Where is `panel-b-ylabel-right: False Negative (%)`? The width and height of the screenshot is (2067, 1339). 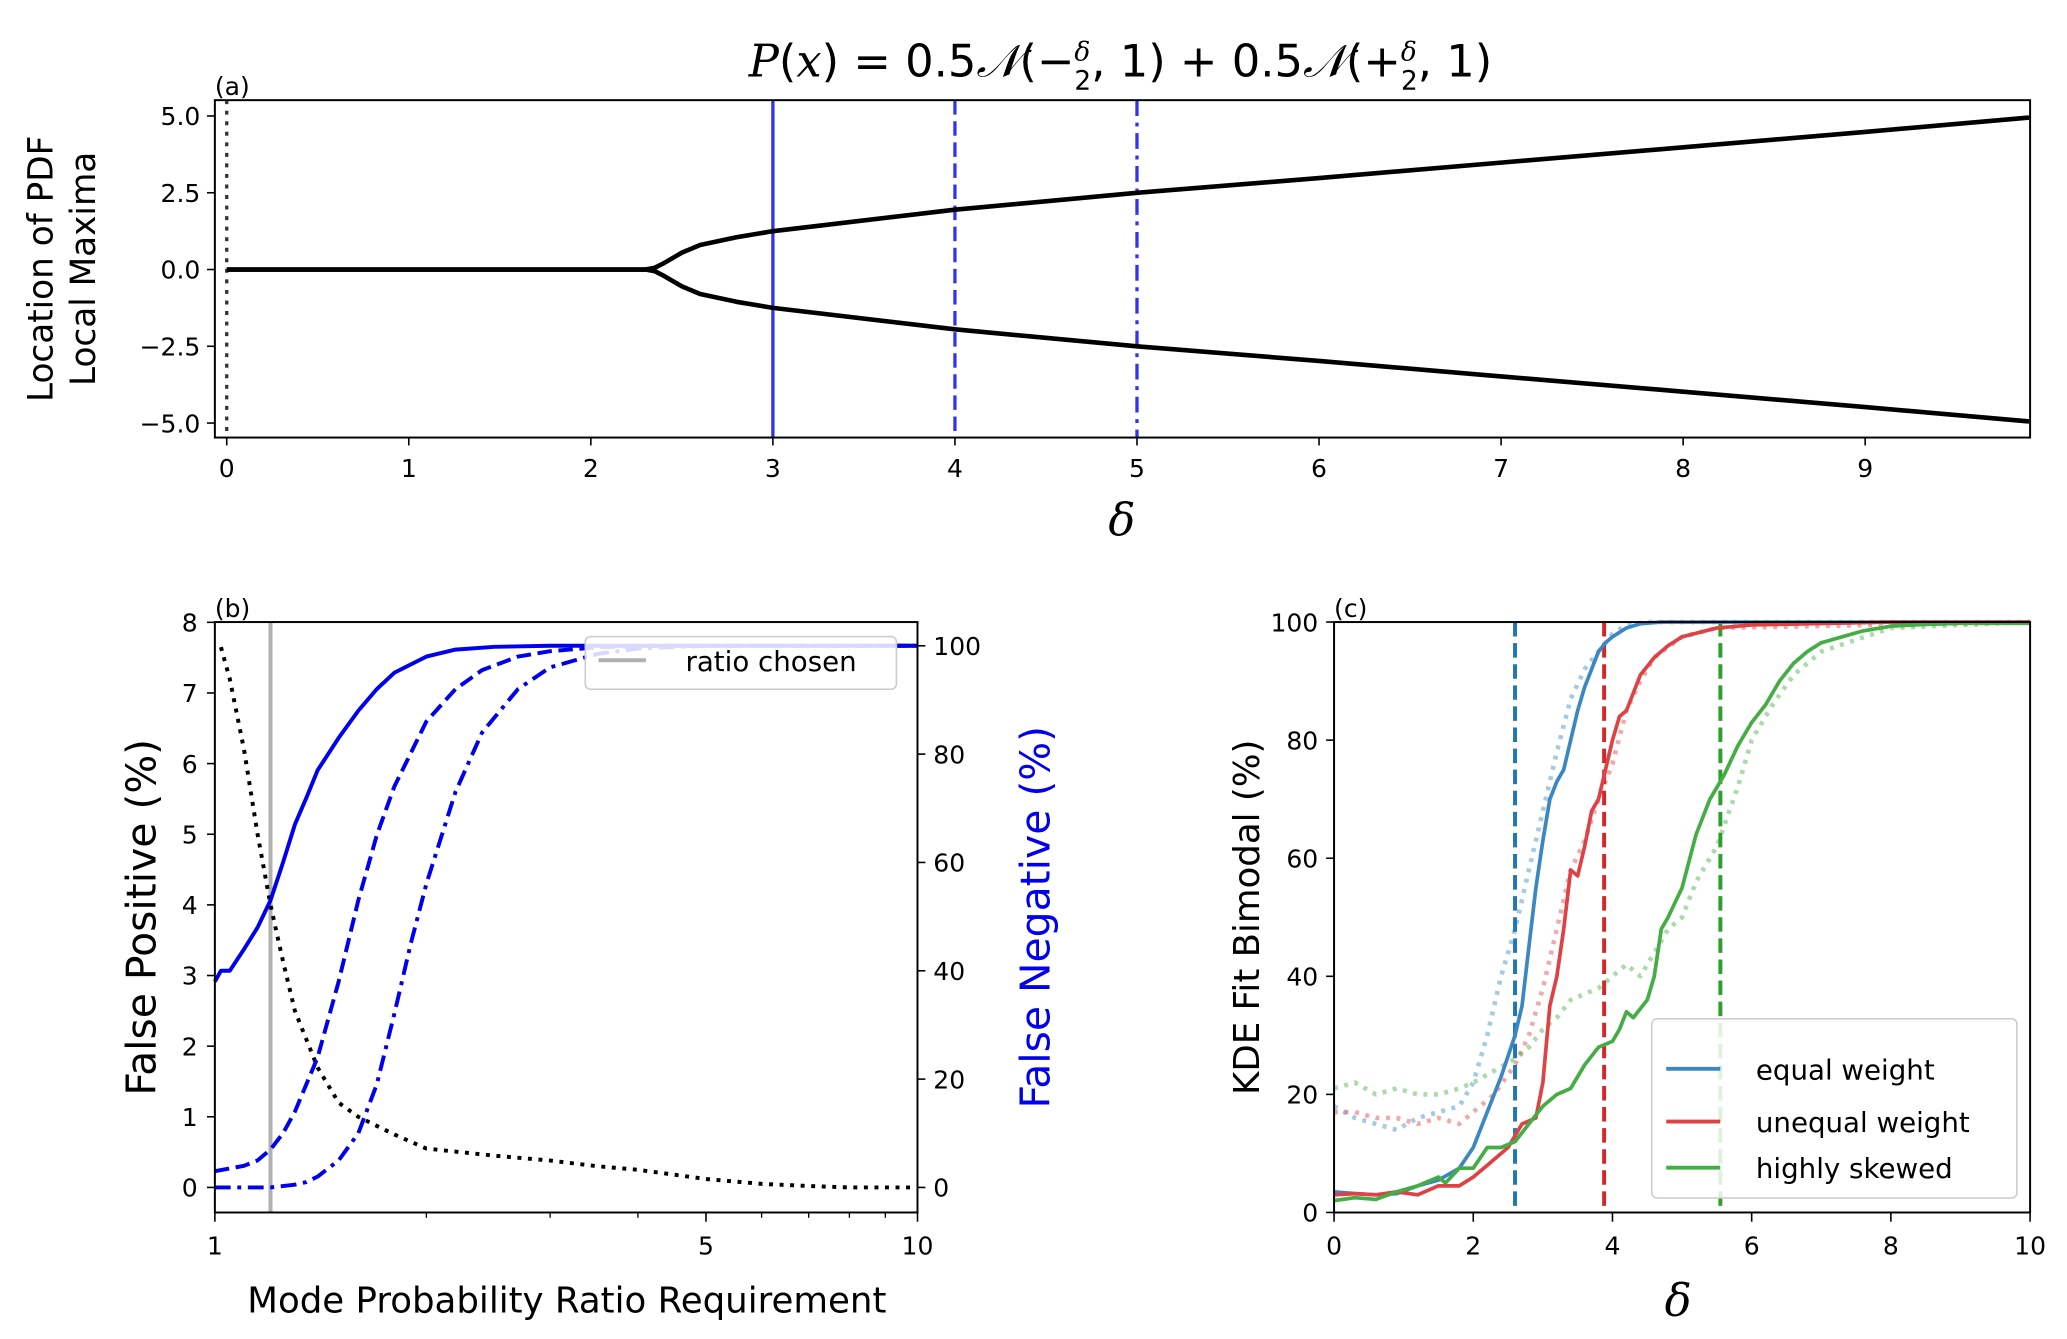
panel-b-ylabel-right: False Negative (%) is located at coordinates (1035, 917).